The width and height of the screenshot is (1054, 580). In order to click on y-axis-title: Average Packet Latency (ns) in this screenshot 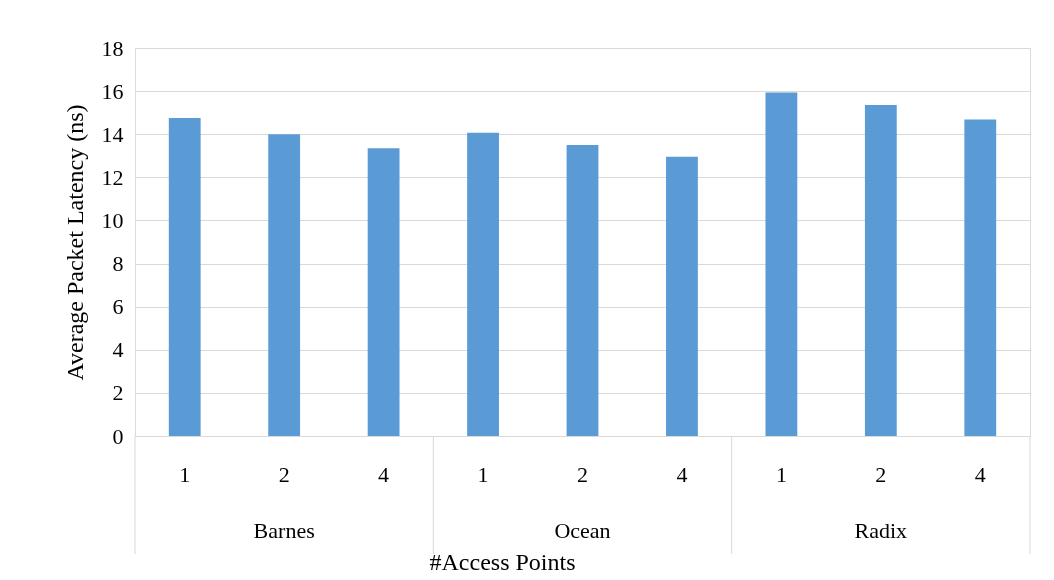, I will do `click(74, 242)`.